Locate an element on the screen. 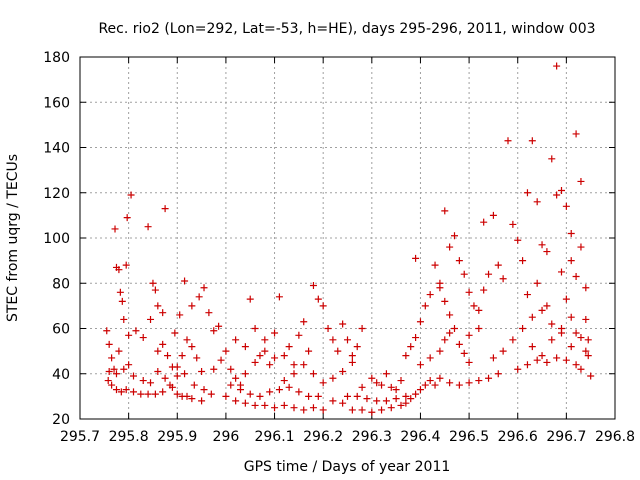 Image resolution: width=640 pixels, height=480 pixels. y-tick-label: 120 is located at coordinates (56, 194).